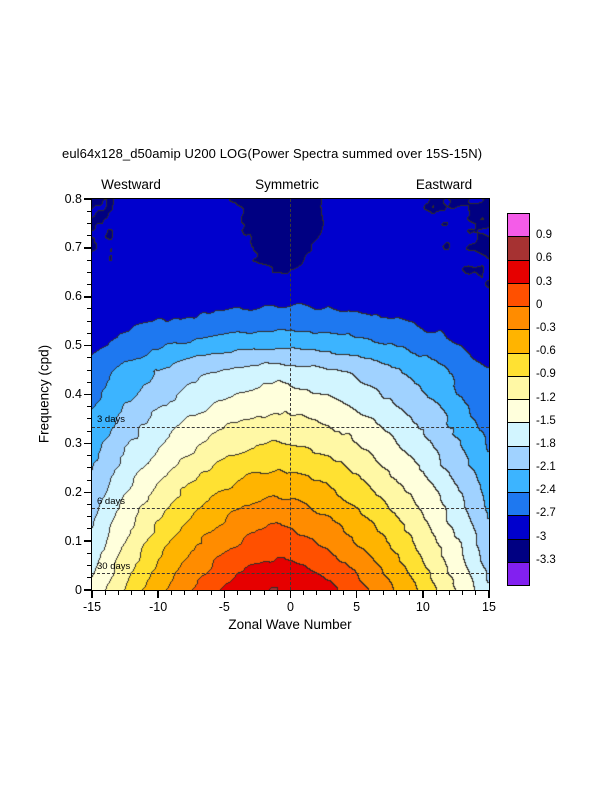 This screenshot has height=792, width=612. What do you see at coordinates (73, 345) in the screenshot?
I see `y-axis-tick-label: 0.5` at bounding box center [73, 345].